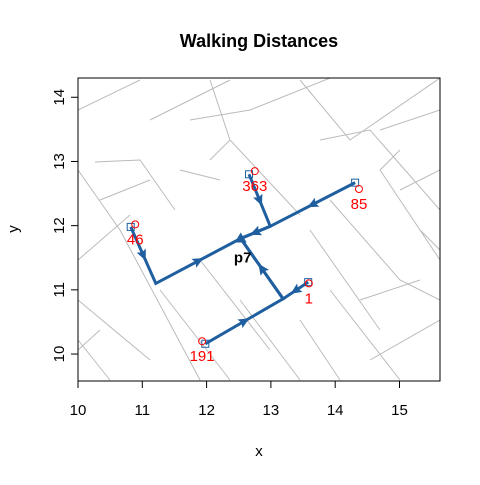 The width and height of the screenshot is (480, 485). Describe the element at coordinates (59, 290) in the screenshot. I see `y-tick-label: 11` at that location.